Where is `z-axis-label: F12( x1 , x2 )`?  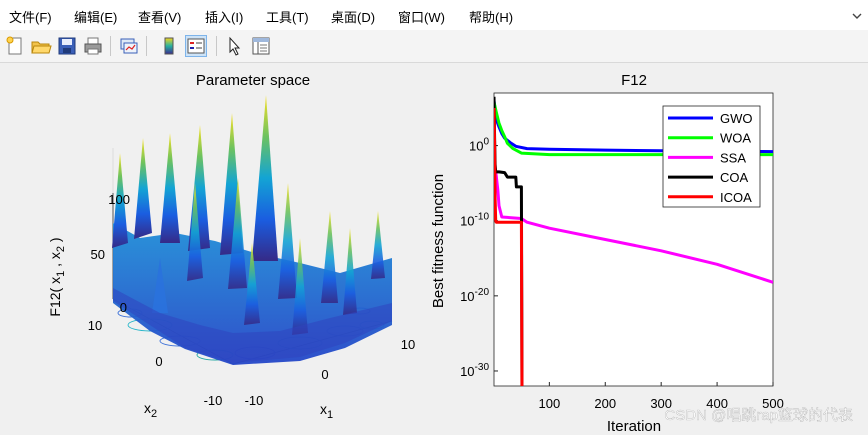
z-axis-label: F12( x1 , x2 ) is located at coordinates (57, 276).